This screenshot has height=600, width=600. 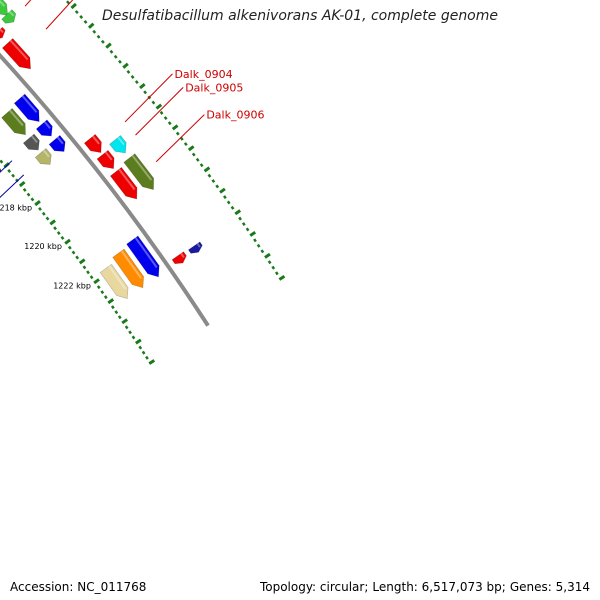 What do you see at coordinates (530, 587) in the screenshot?
I see `genes-label: Genes:` at bounding box center [530, 587].